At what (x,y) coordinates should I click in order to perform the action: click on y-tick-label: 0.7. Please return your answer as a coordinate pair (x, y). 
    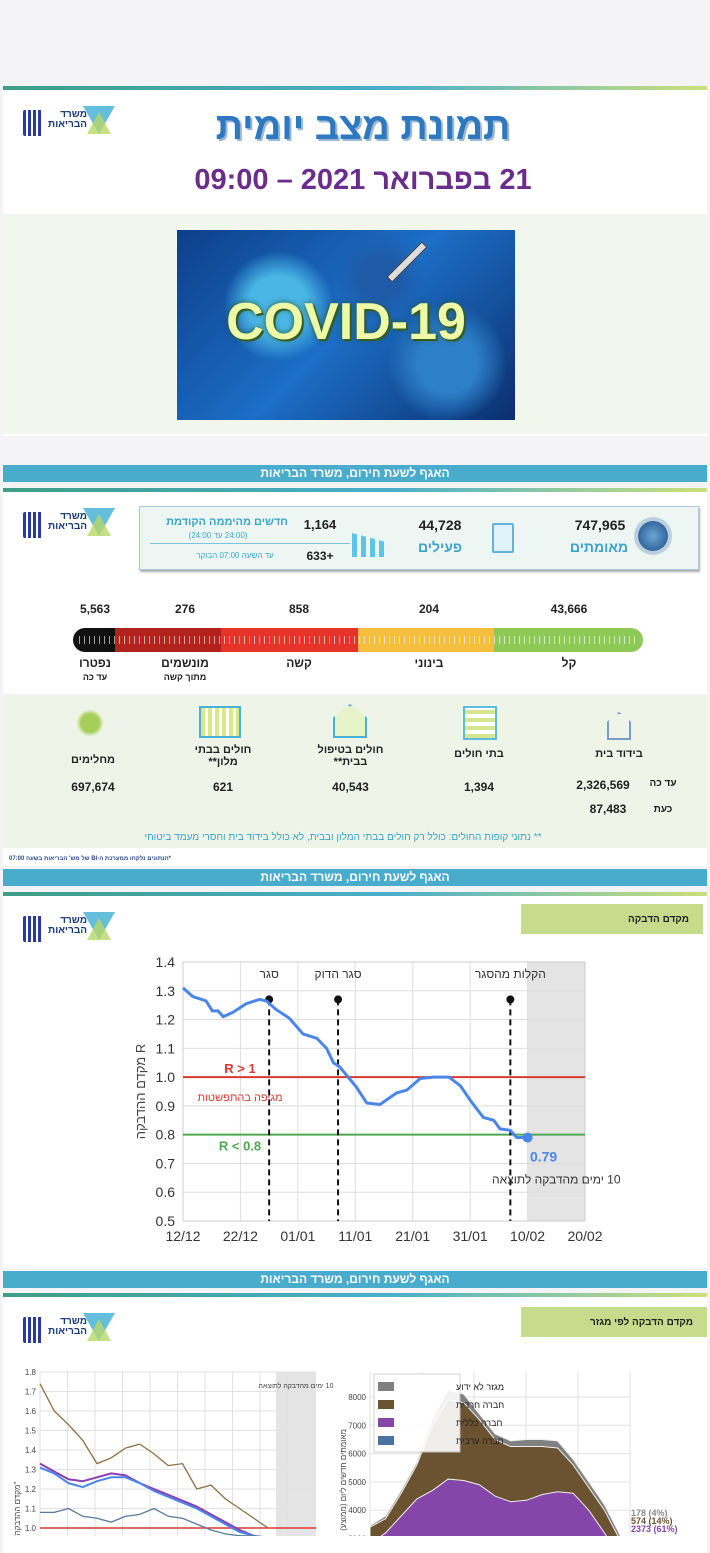
    Looking at the image, I should click on (166, 1163).